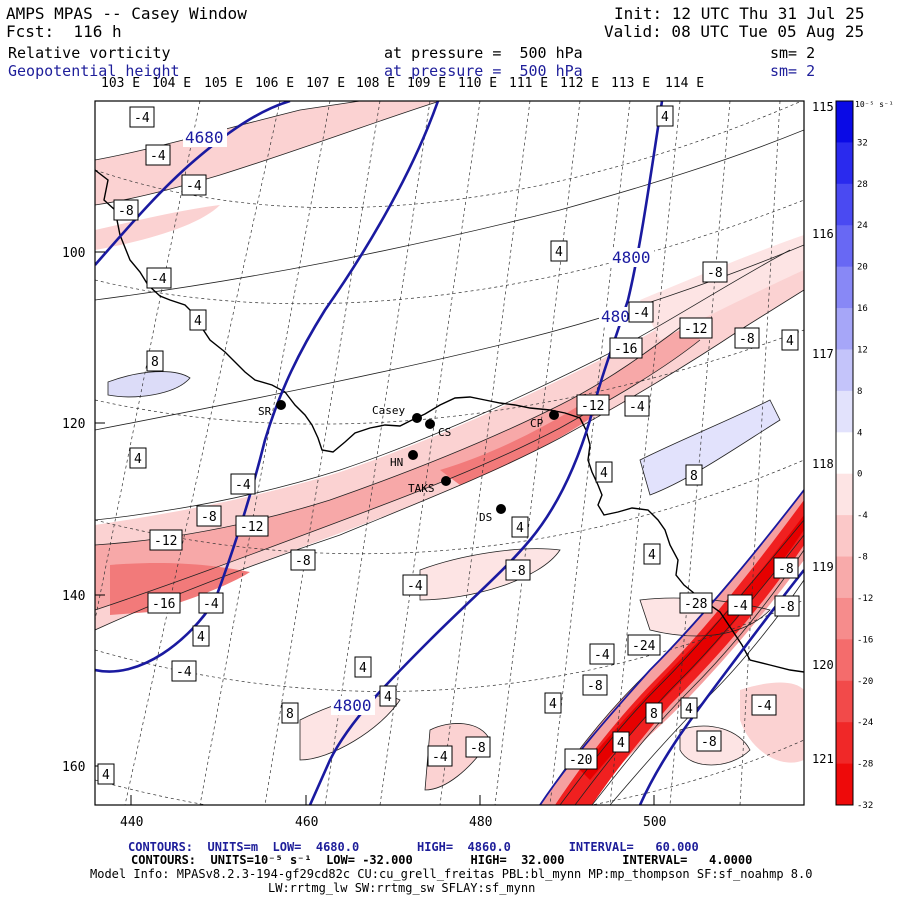 The width and height of the screenshot is (900, 900). Describe the element at coordinates (692, 647) in the screenshot. I see `vorticity-front-inner` at that location.